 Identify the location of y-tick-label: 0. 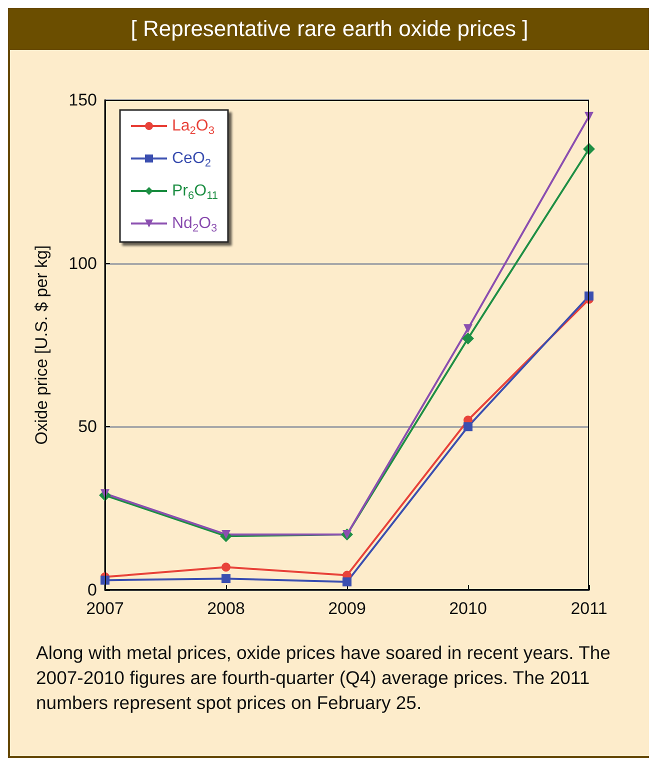
(92, 590).